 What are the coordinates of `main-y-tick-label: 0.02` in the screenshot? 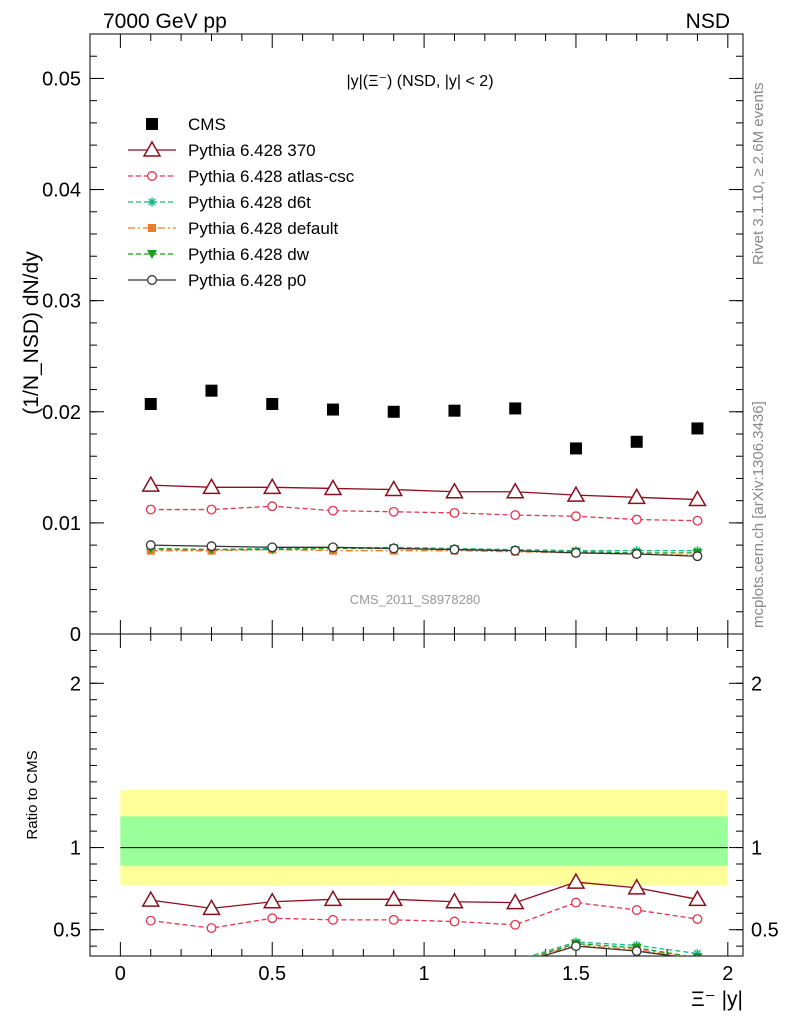 It's located at (61, 413).